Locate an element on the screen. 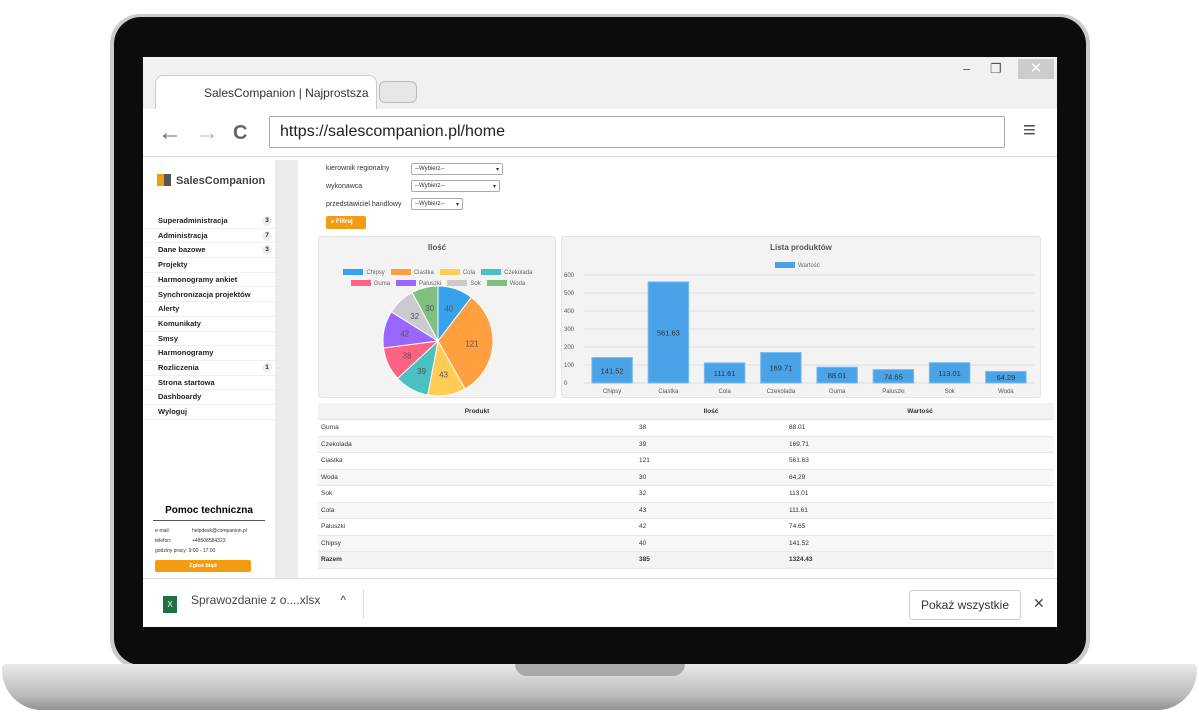 The height and width of the screenshot is (725, 1199). sidebar-item-label: Alerty is located at coordinates (169, 309).